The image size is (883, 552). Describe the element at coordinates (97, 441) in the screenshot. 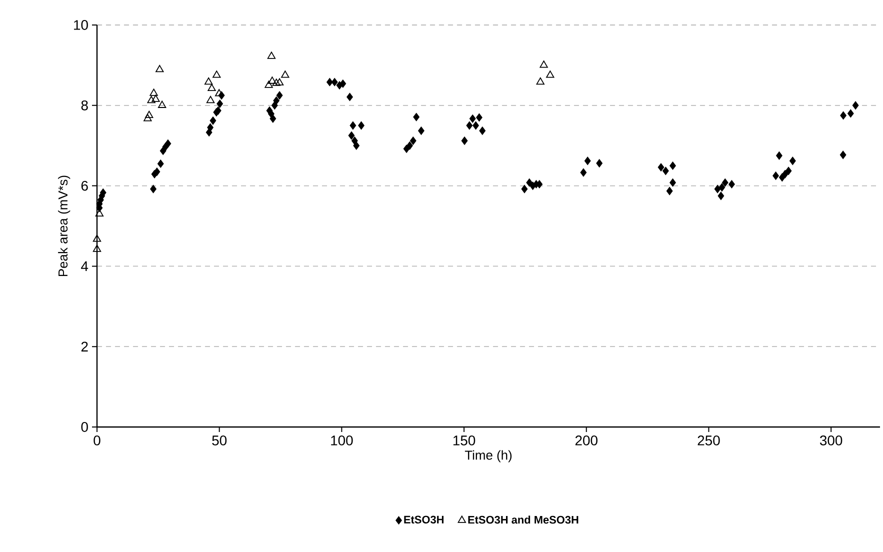

I see `x-tick-label: 0` at that location.